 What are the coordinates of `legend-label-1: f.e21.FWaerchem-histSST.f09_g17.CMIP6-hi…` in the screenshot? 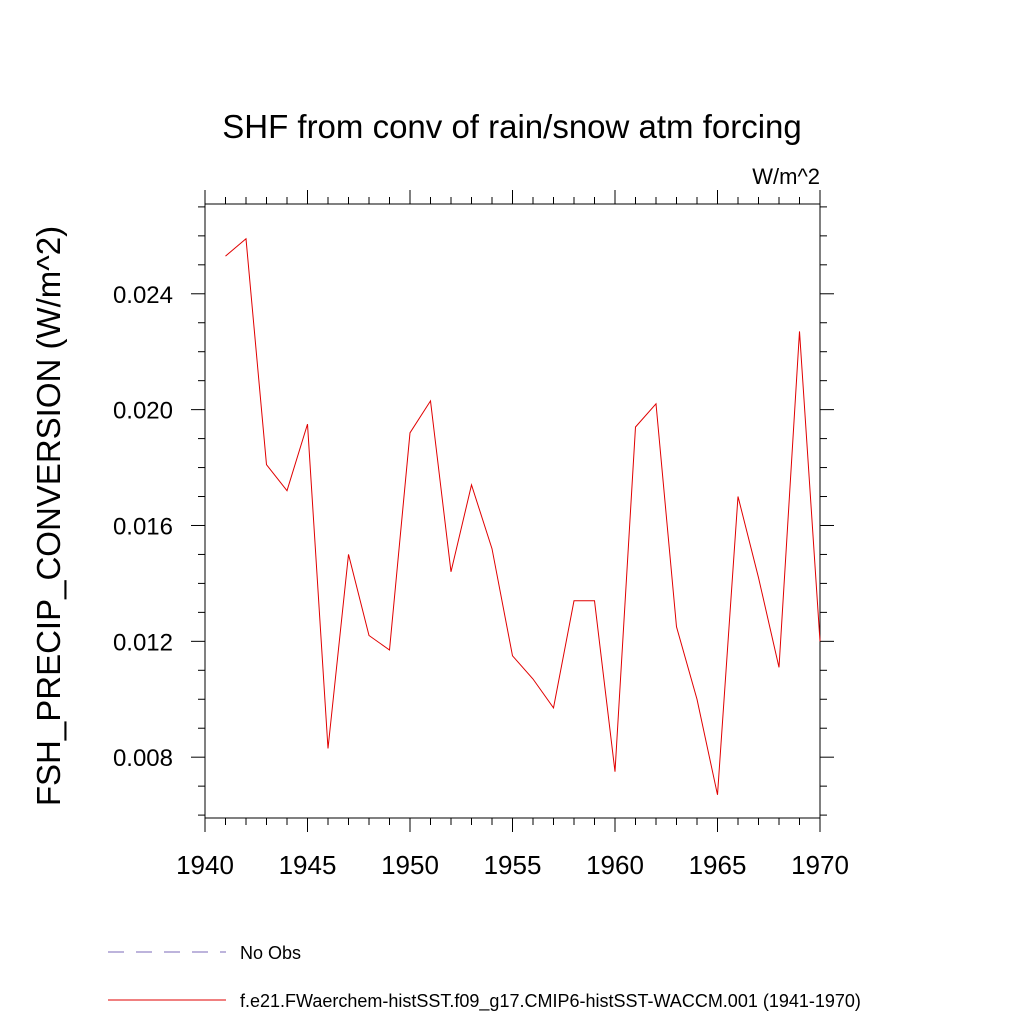 It's located at (550, 1001).